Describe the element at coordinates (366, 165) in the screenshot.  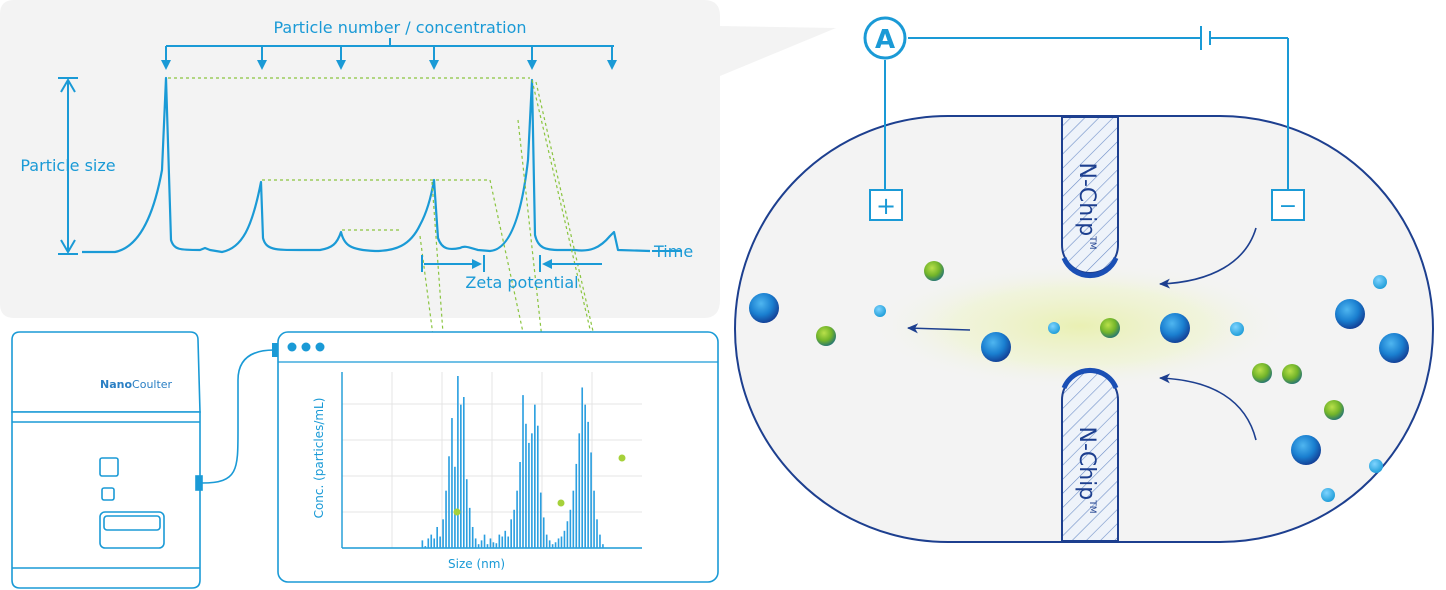
I see `signal-trace` at that location.